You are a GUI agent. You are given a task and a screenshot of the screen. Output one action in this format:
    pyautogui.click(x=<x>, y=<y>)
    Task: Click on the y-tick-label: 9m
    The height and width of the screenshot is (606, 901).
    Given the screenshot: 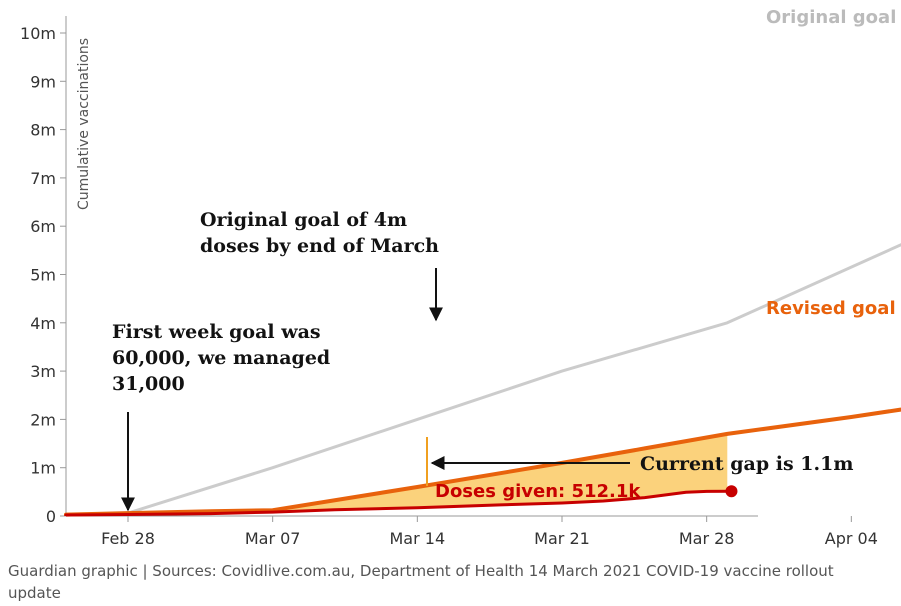 What is the action you would take?
    pyautogui.click(x=43, y=81)
    